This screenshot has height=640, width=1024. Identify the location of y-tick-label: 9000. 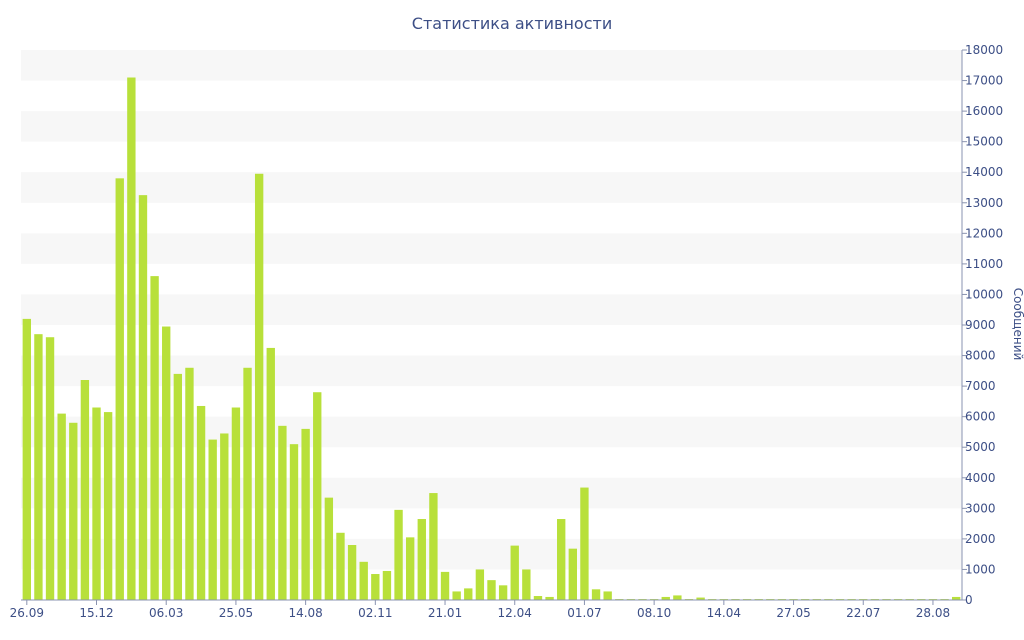
(980, 325).